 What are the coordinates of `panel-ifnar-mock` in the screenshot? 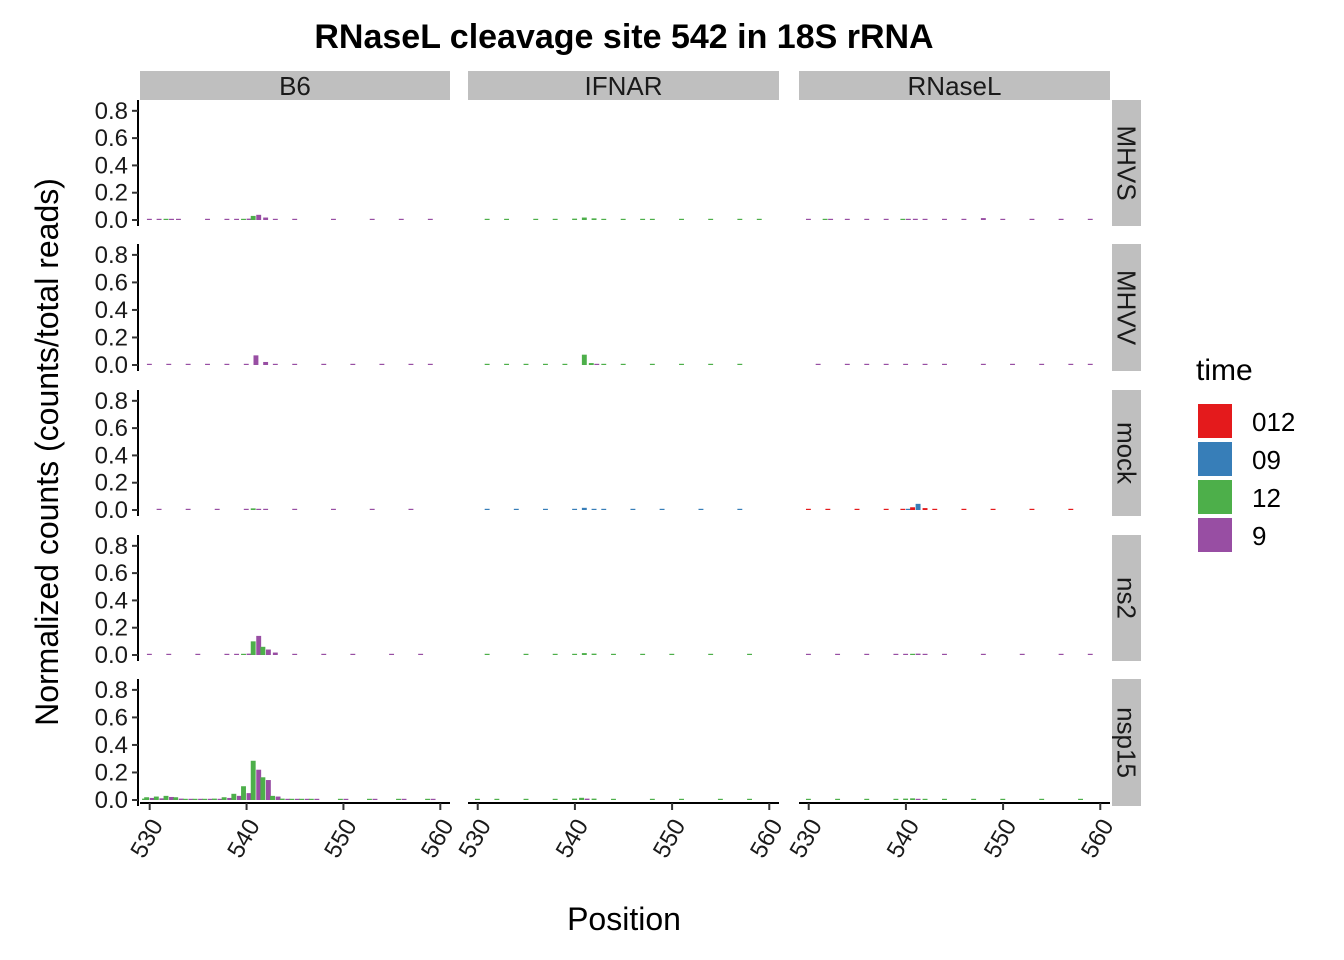 It's located at (613, 508).